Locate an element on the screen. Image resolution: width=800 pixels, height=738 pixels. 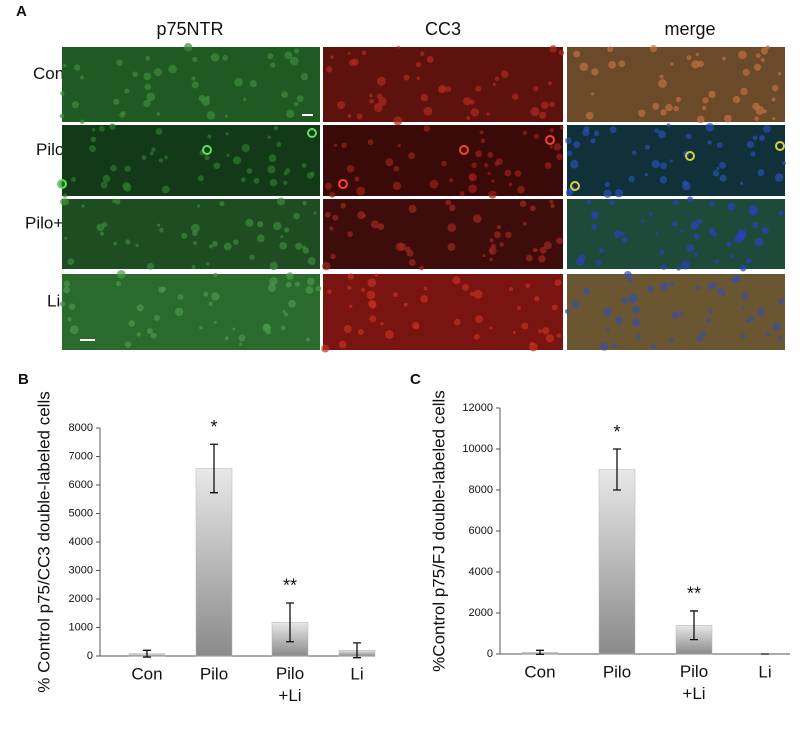
significance-marker: * is located at coordinates (213, 427).